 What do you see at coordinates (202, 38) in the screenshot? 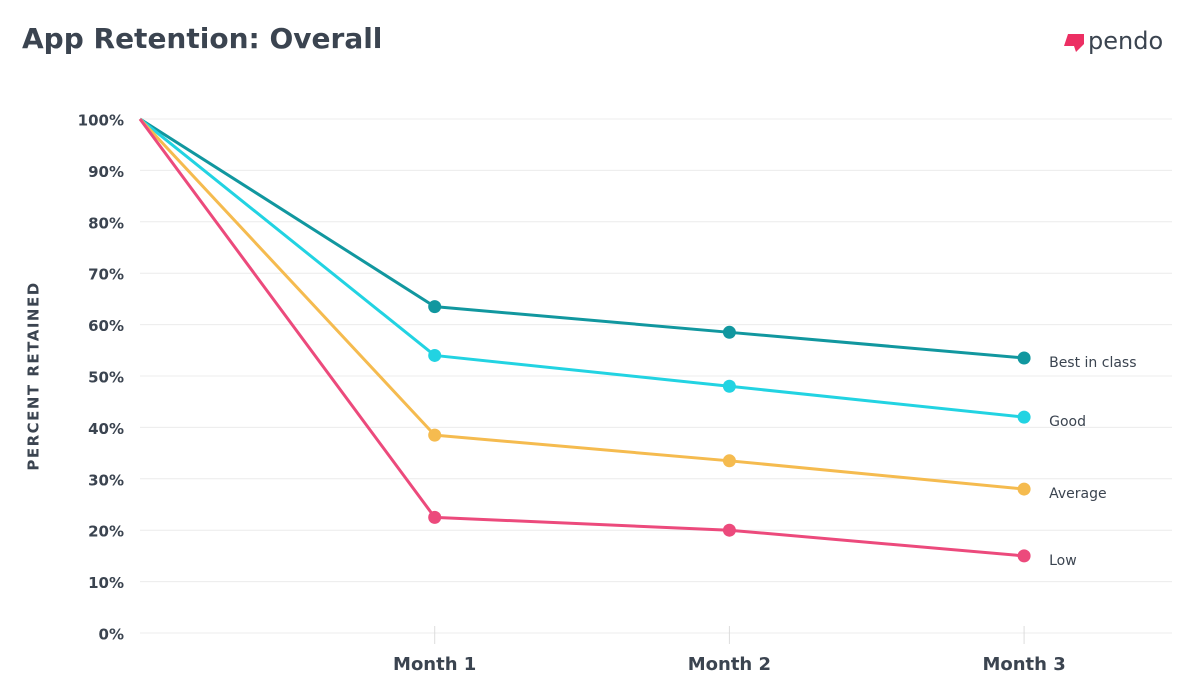
I see `chart-title: App Retention: Overall` at bounding box center [202, 38].